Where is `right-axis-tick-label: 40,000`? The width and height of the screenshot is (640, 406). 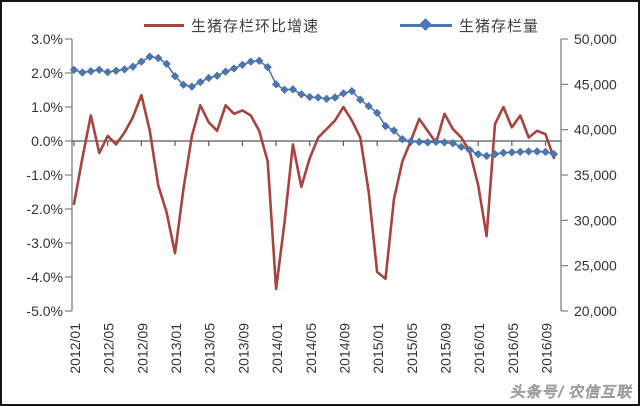
right-axis-tick-label: 40,000 is located at coordinates (595, 130).